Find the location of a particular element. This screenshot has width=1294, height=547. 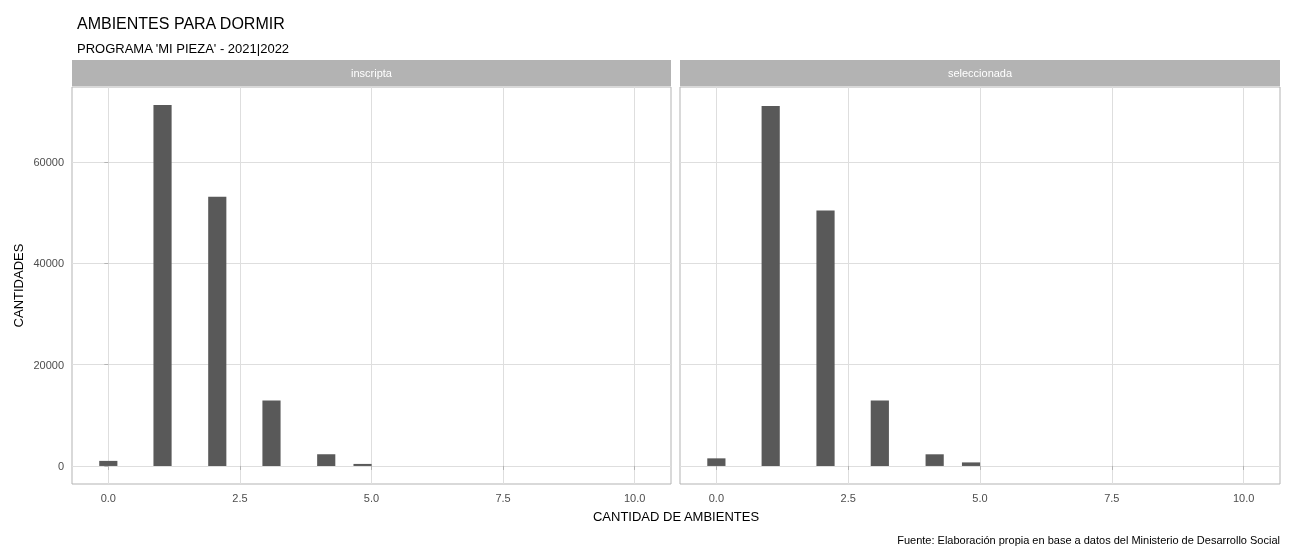

text: seleccionada is located at coordinates (980, 73).